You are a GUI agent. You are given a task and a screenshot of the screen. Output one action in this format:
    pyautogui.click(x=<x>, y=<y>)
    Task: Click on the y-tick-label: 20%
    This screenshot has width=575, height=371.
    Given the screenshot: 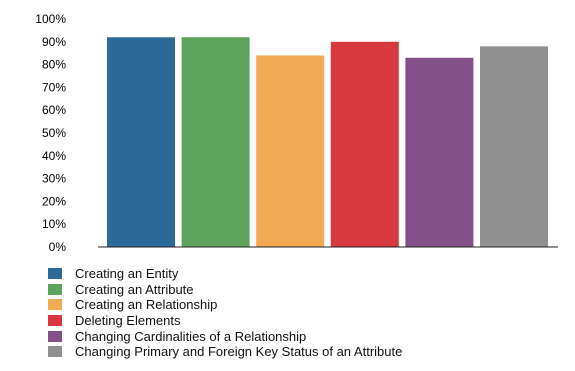 What is the action you would take?
    pyautogui.click(x=54, y=201)
    